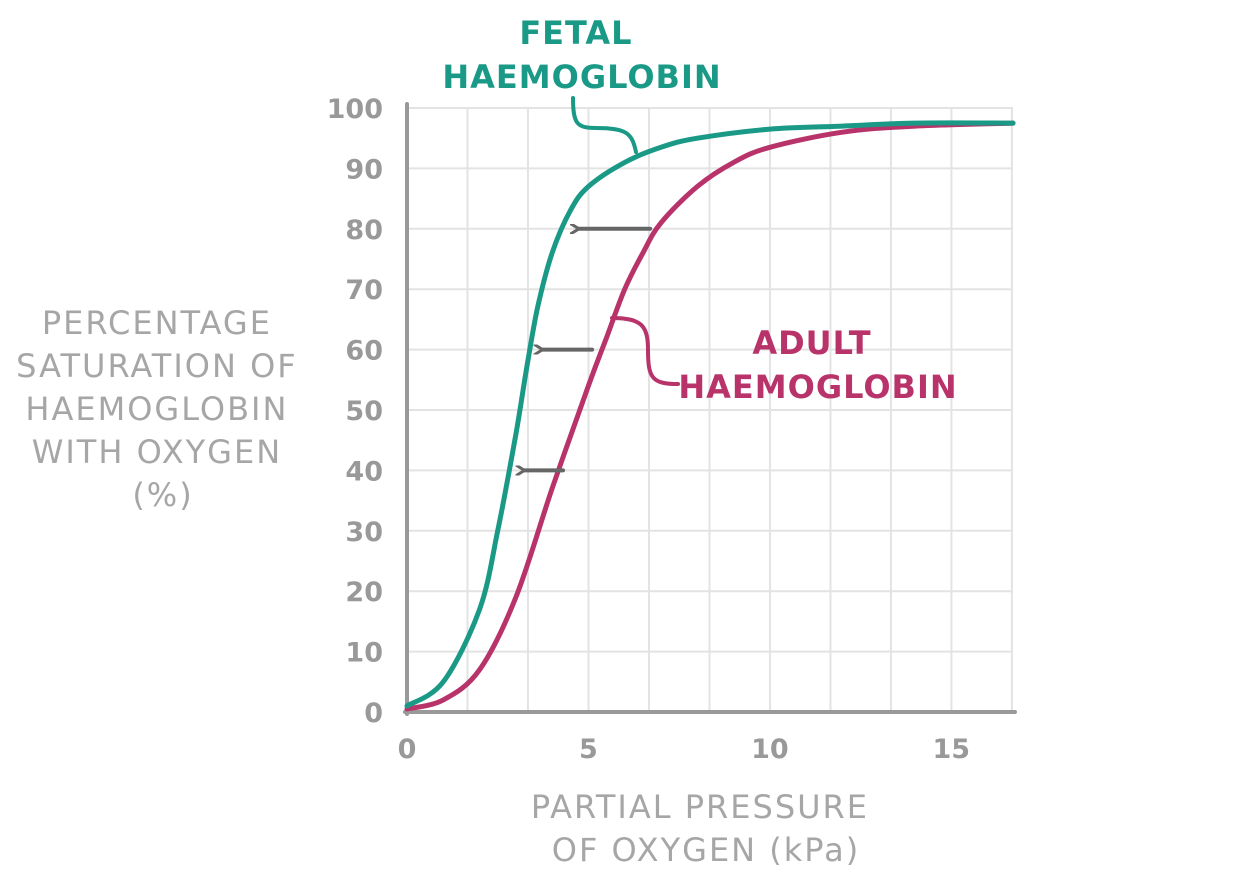 Image resolution: width=1240 pixels, height=880 pixels. I want to click on y-axis-title-line-3: HAEMOGLOBIN, so click(156, 409).